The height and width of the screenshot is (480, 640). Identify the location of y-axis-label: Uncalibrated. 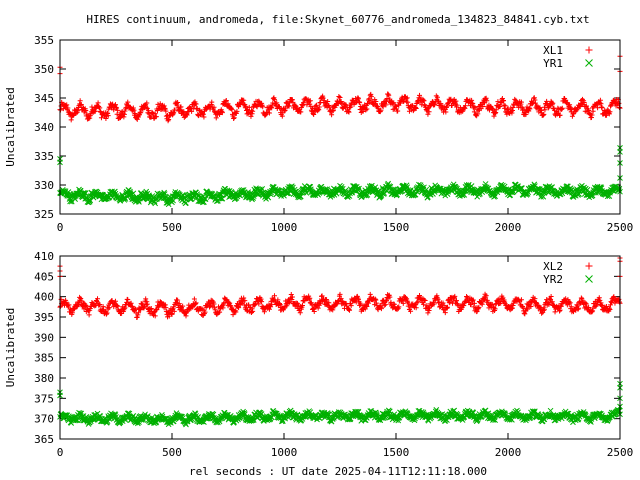
(10, 347).